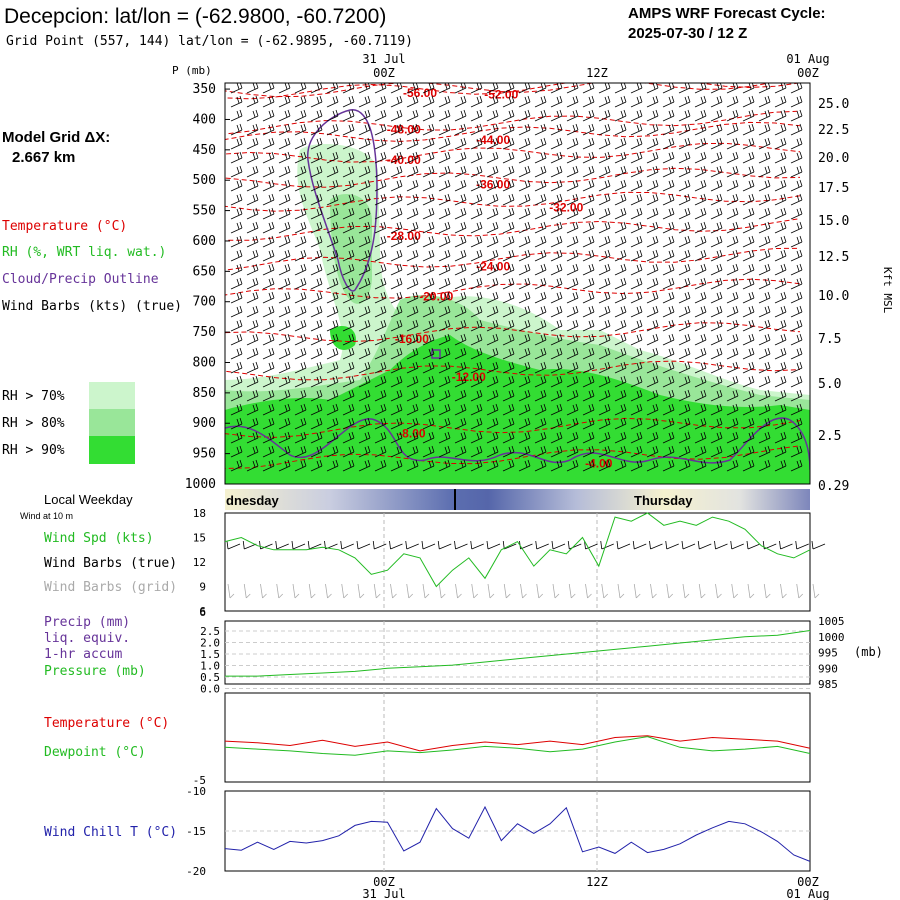 This screenshot has height=900, width=900. I want to click on windchill-ytick-label: -10, so click(196, 791).